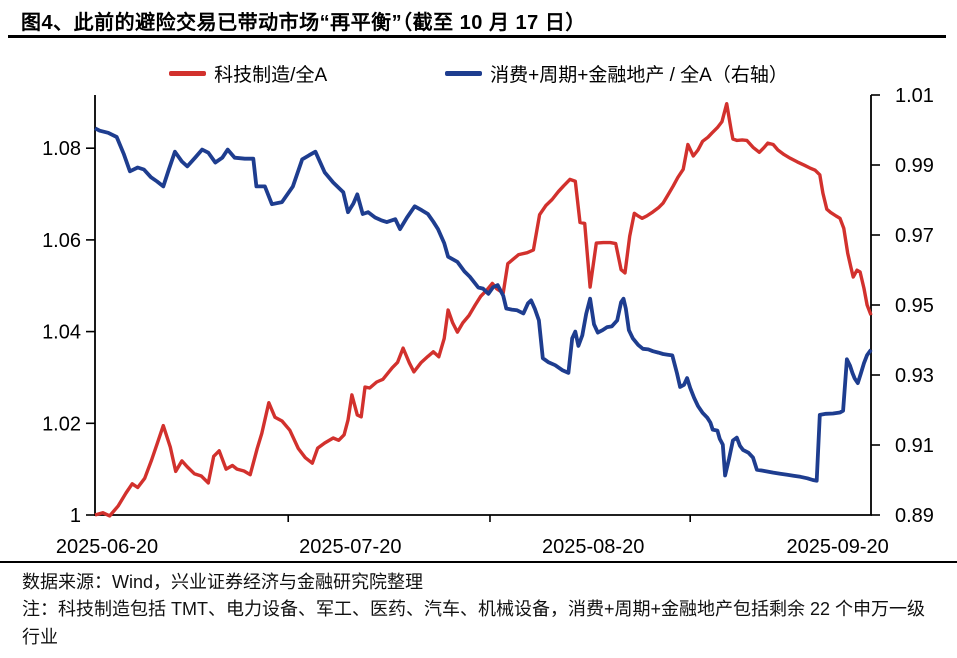 This screenshot has height=658, width=957. I want to click on legend-label: 科技制造/全A, so click(271, 75).